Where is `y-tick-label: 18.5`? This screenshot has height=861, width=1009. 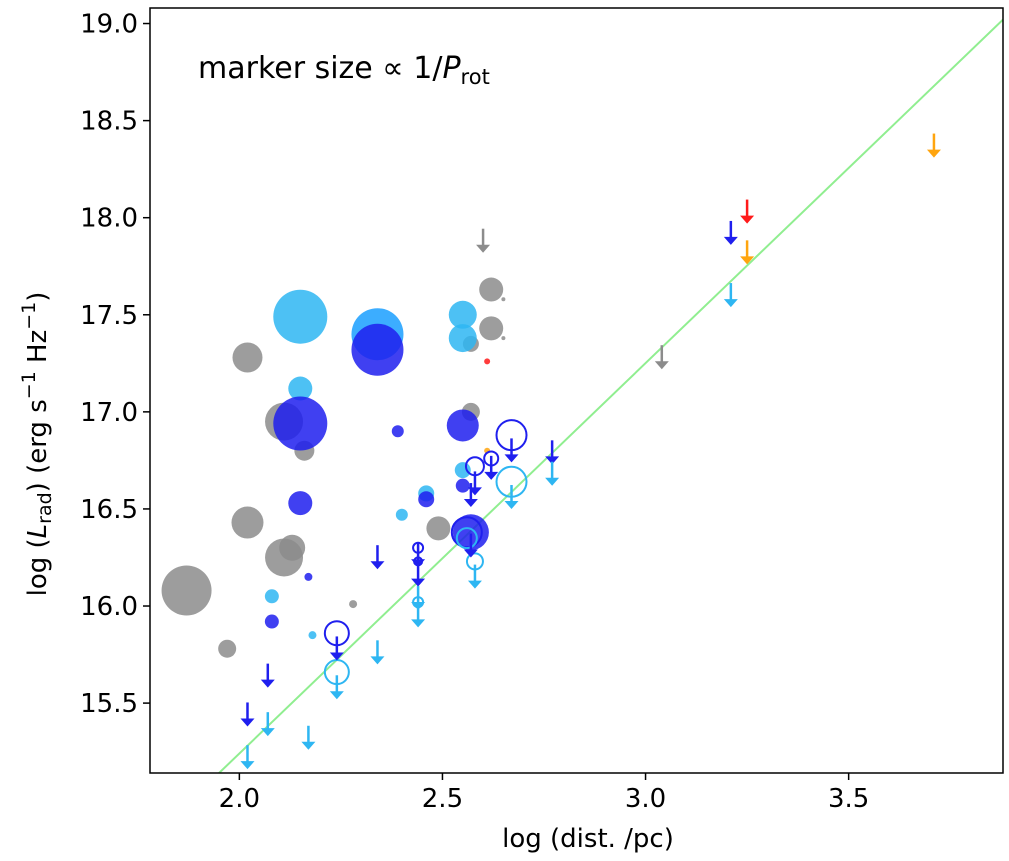 y-tick-label: 18.5 is located at coordinates (109, 122).